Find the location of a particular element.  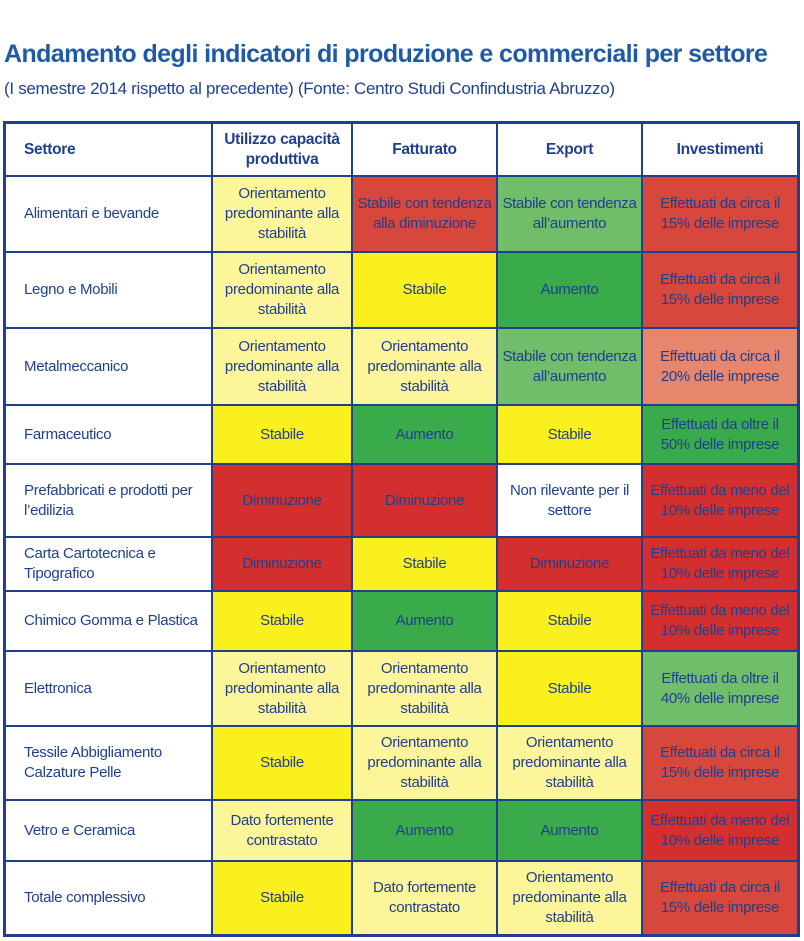

sector-cell: Legno e Mobili is located at coordinates (109, 291).